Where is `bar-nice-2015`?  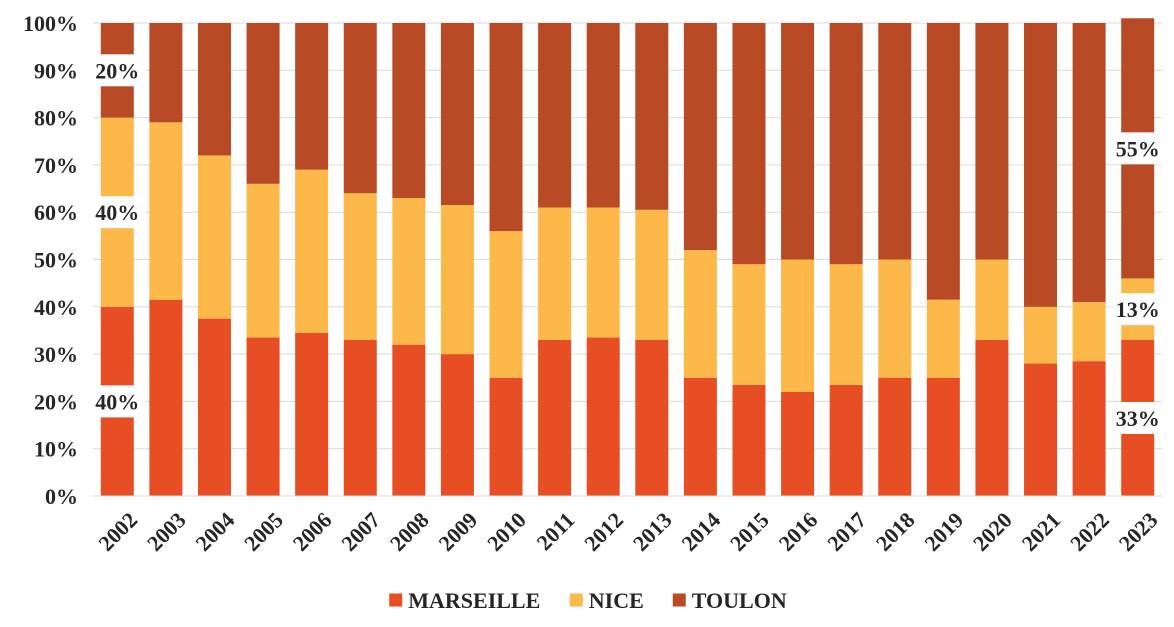 bar-nice-2015 is located at coordinates (749, 324).